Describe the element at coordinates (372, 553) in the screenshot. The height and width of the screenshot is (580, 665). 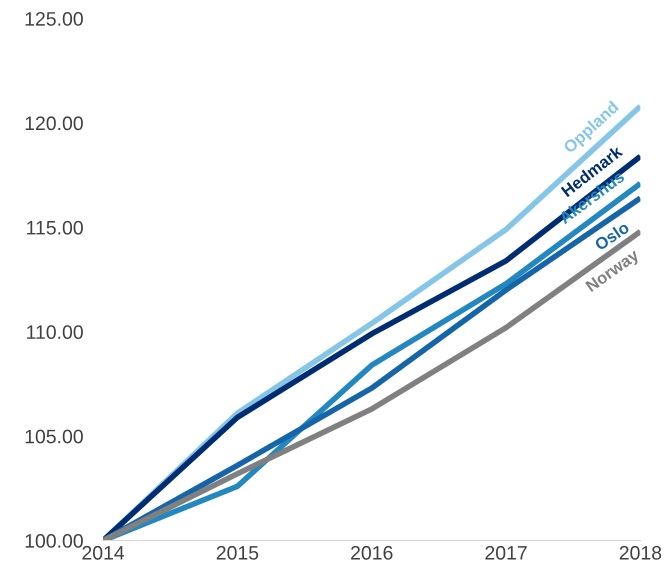
I see `x-tick-label: 2016` at that location.